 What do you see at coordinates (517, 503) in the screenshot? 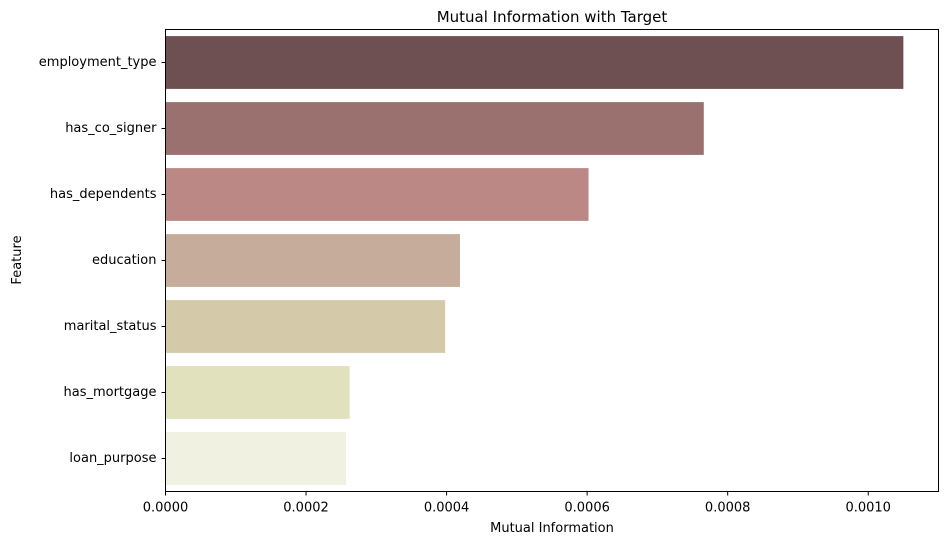
I see `x-axis-ticks: 0.0000 0.0002 0.0004 0.0006 0.0008 0.0010` at bounding box center [517, 503].